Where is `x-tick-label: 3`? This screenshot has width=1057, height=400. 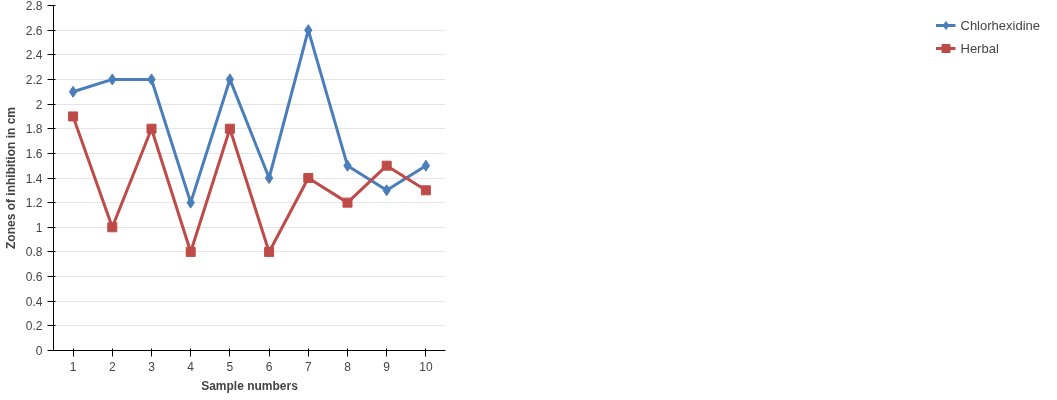 x-tick-label: 3 is located at coordinates (152, 366).